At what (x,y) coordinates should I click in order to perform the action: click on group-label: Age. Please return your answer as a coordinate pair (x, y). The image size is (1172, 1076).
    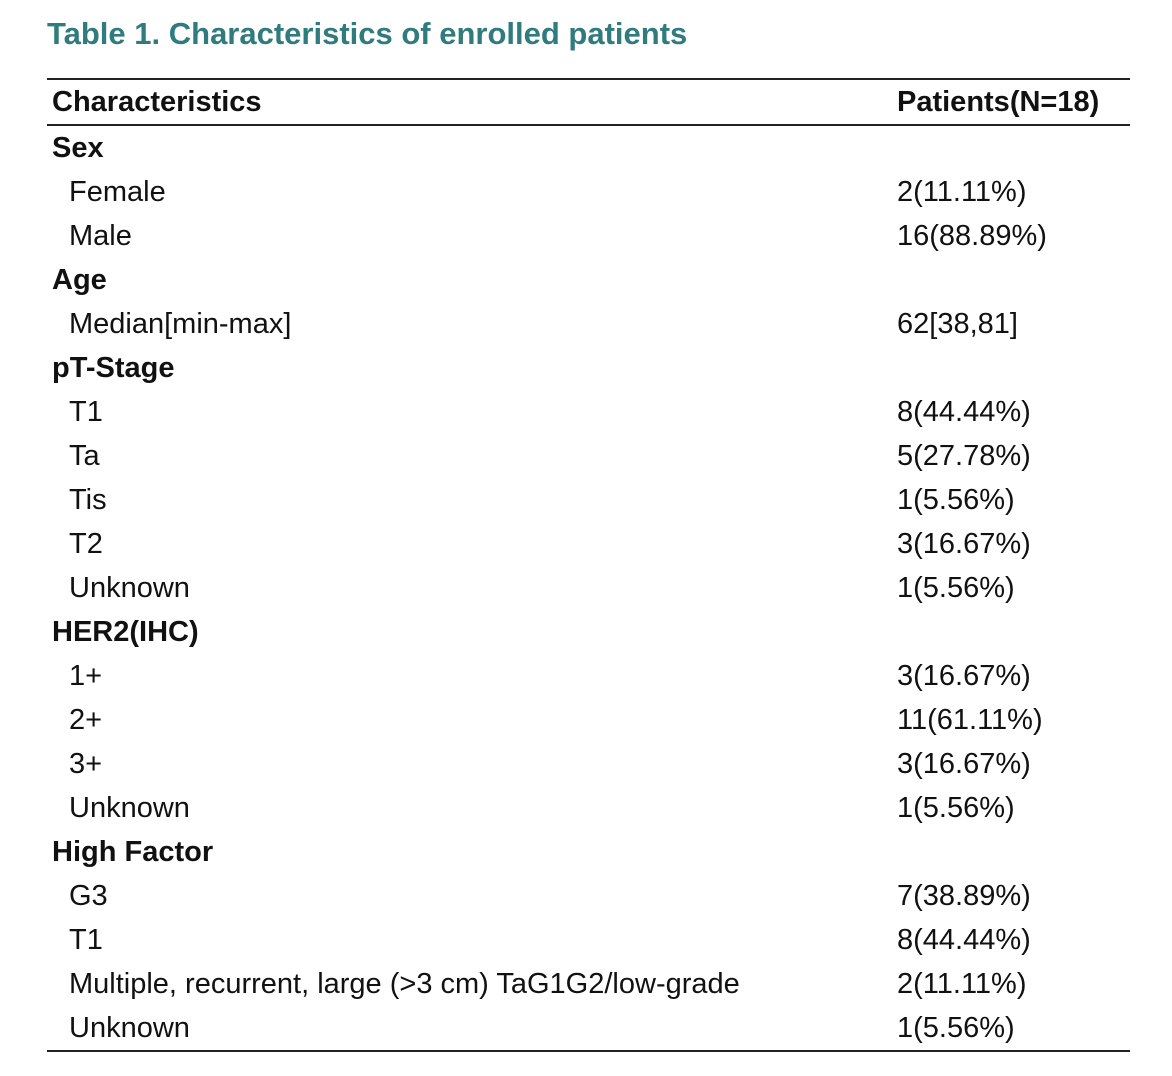
    Looking at the image, I should click on (79, 279).